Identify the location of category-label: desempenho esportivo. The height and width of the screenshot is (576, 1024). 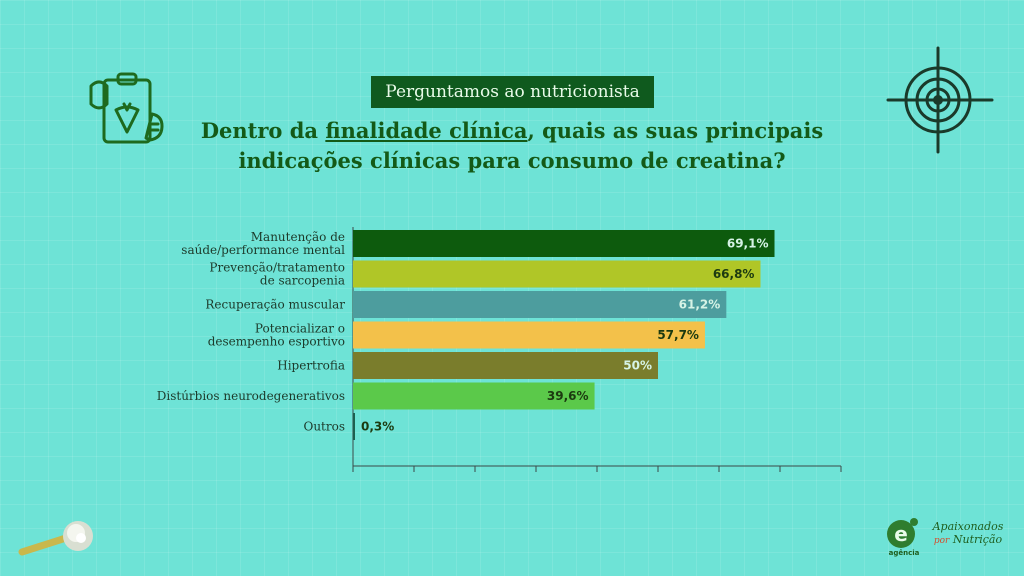
(276, 342).